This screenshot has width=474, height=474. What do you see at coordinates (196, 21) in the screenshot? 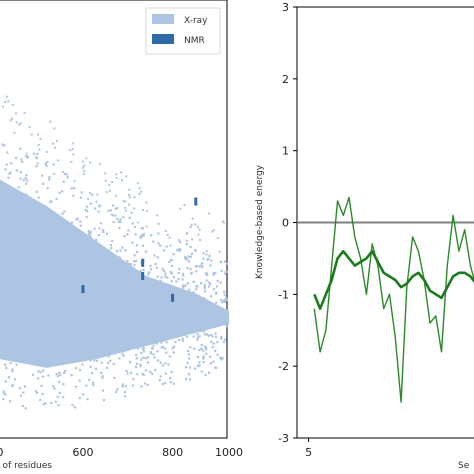
I see `legend-label-xray: X-ray` at bounding box center [196, 21].